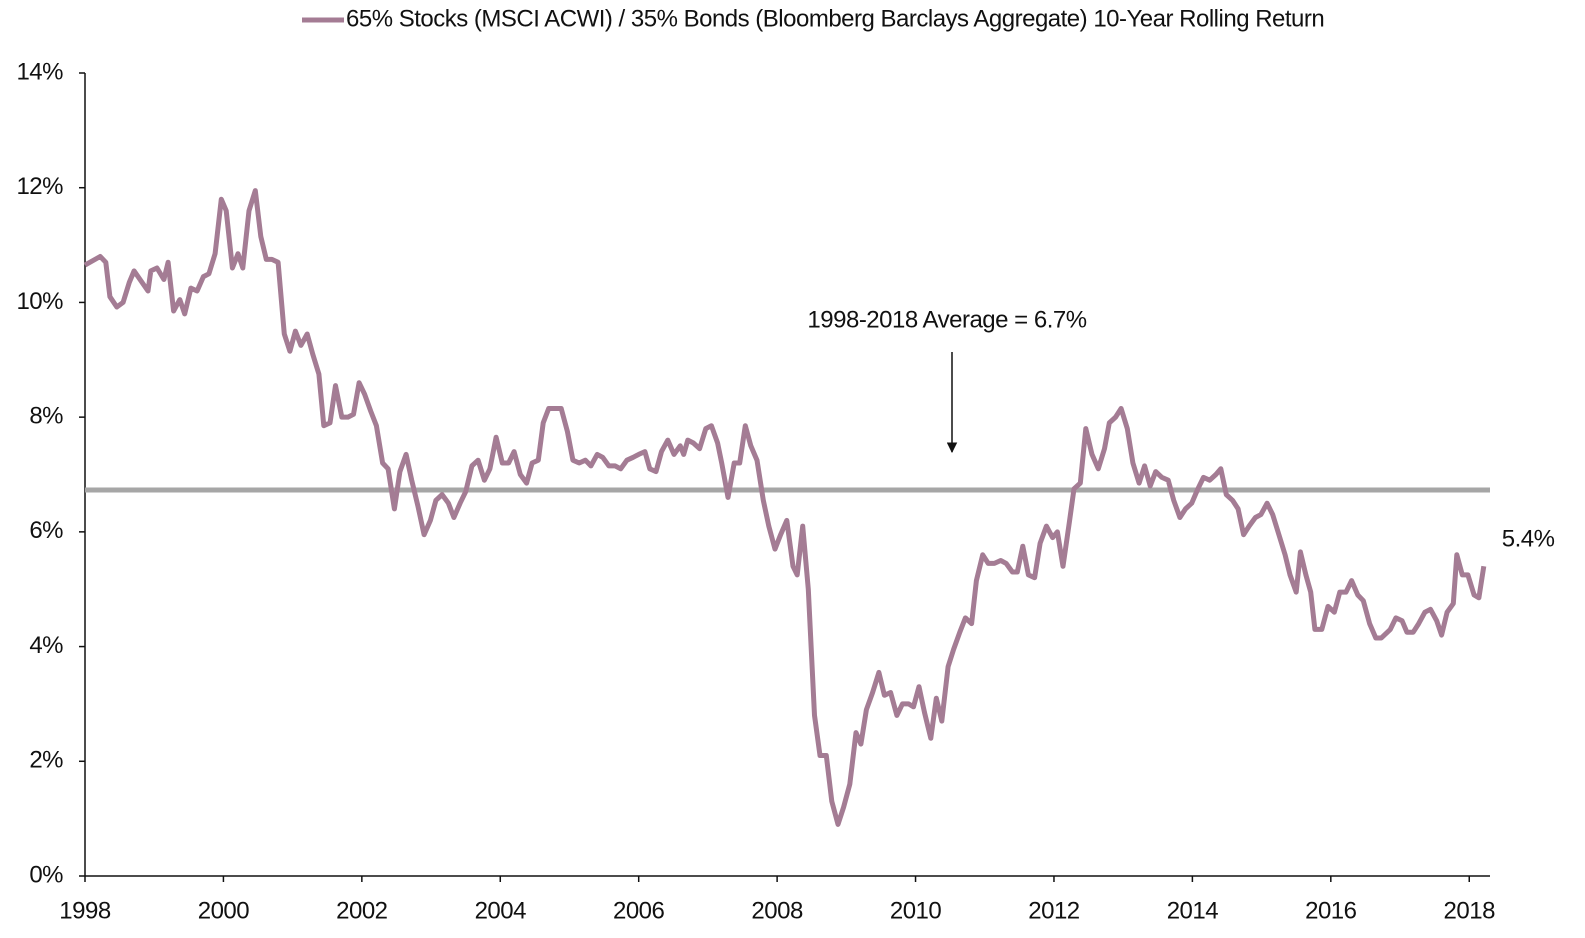  I want to click on x-tick-label: 2010, so click(916, 910).